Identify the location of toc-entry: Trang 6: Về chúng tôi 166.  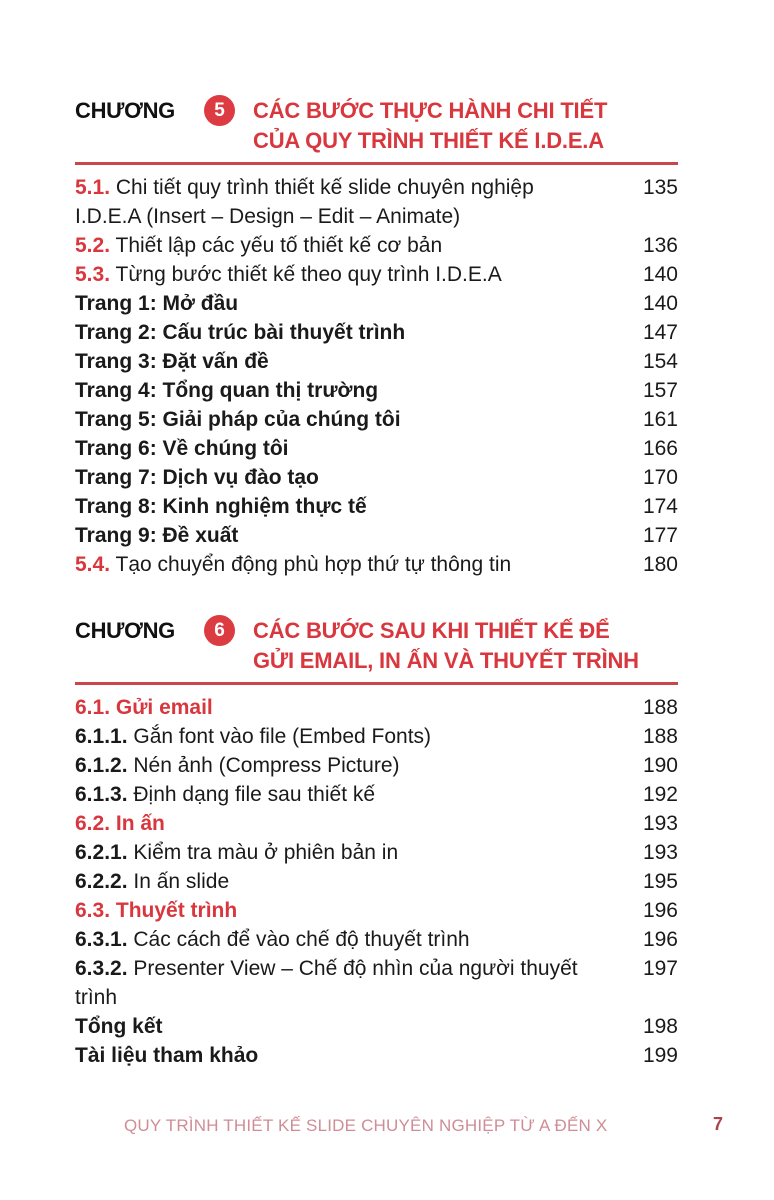
(376, 448).